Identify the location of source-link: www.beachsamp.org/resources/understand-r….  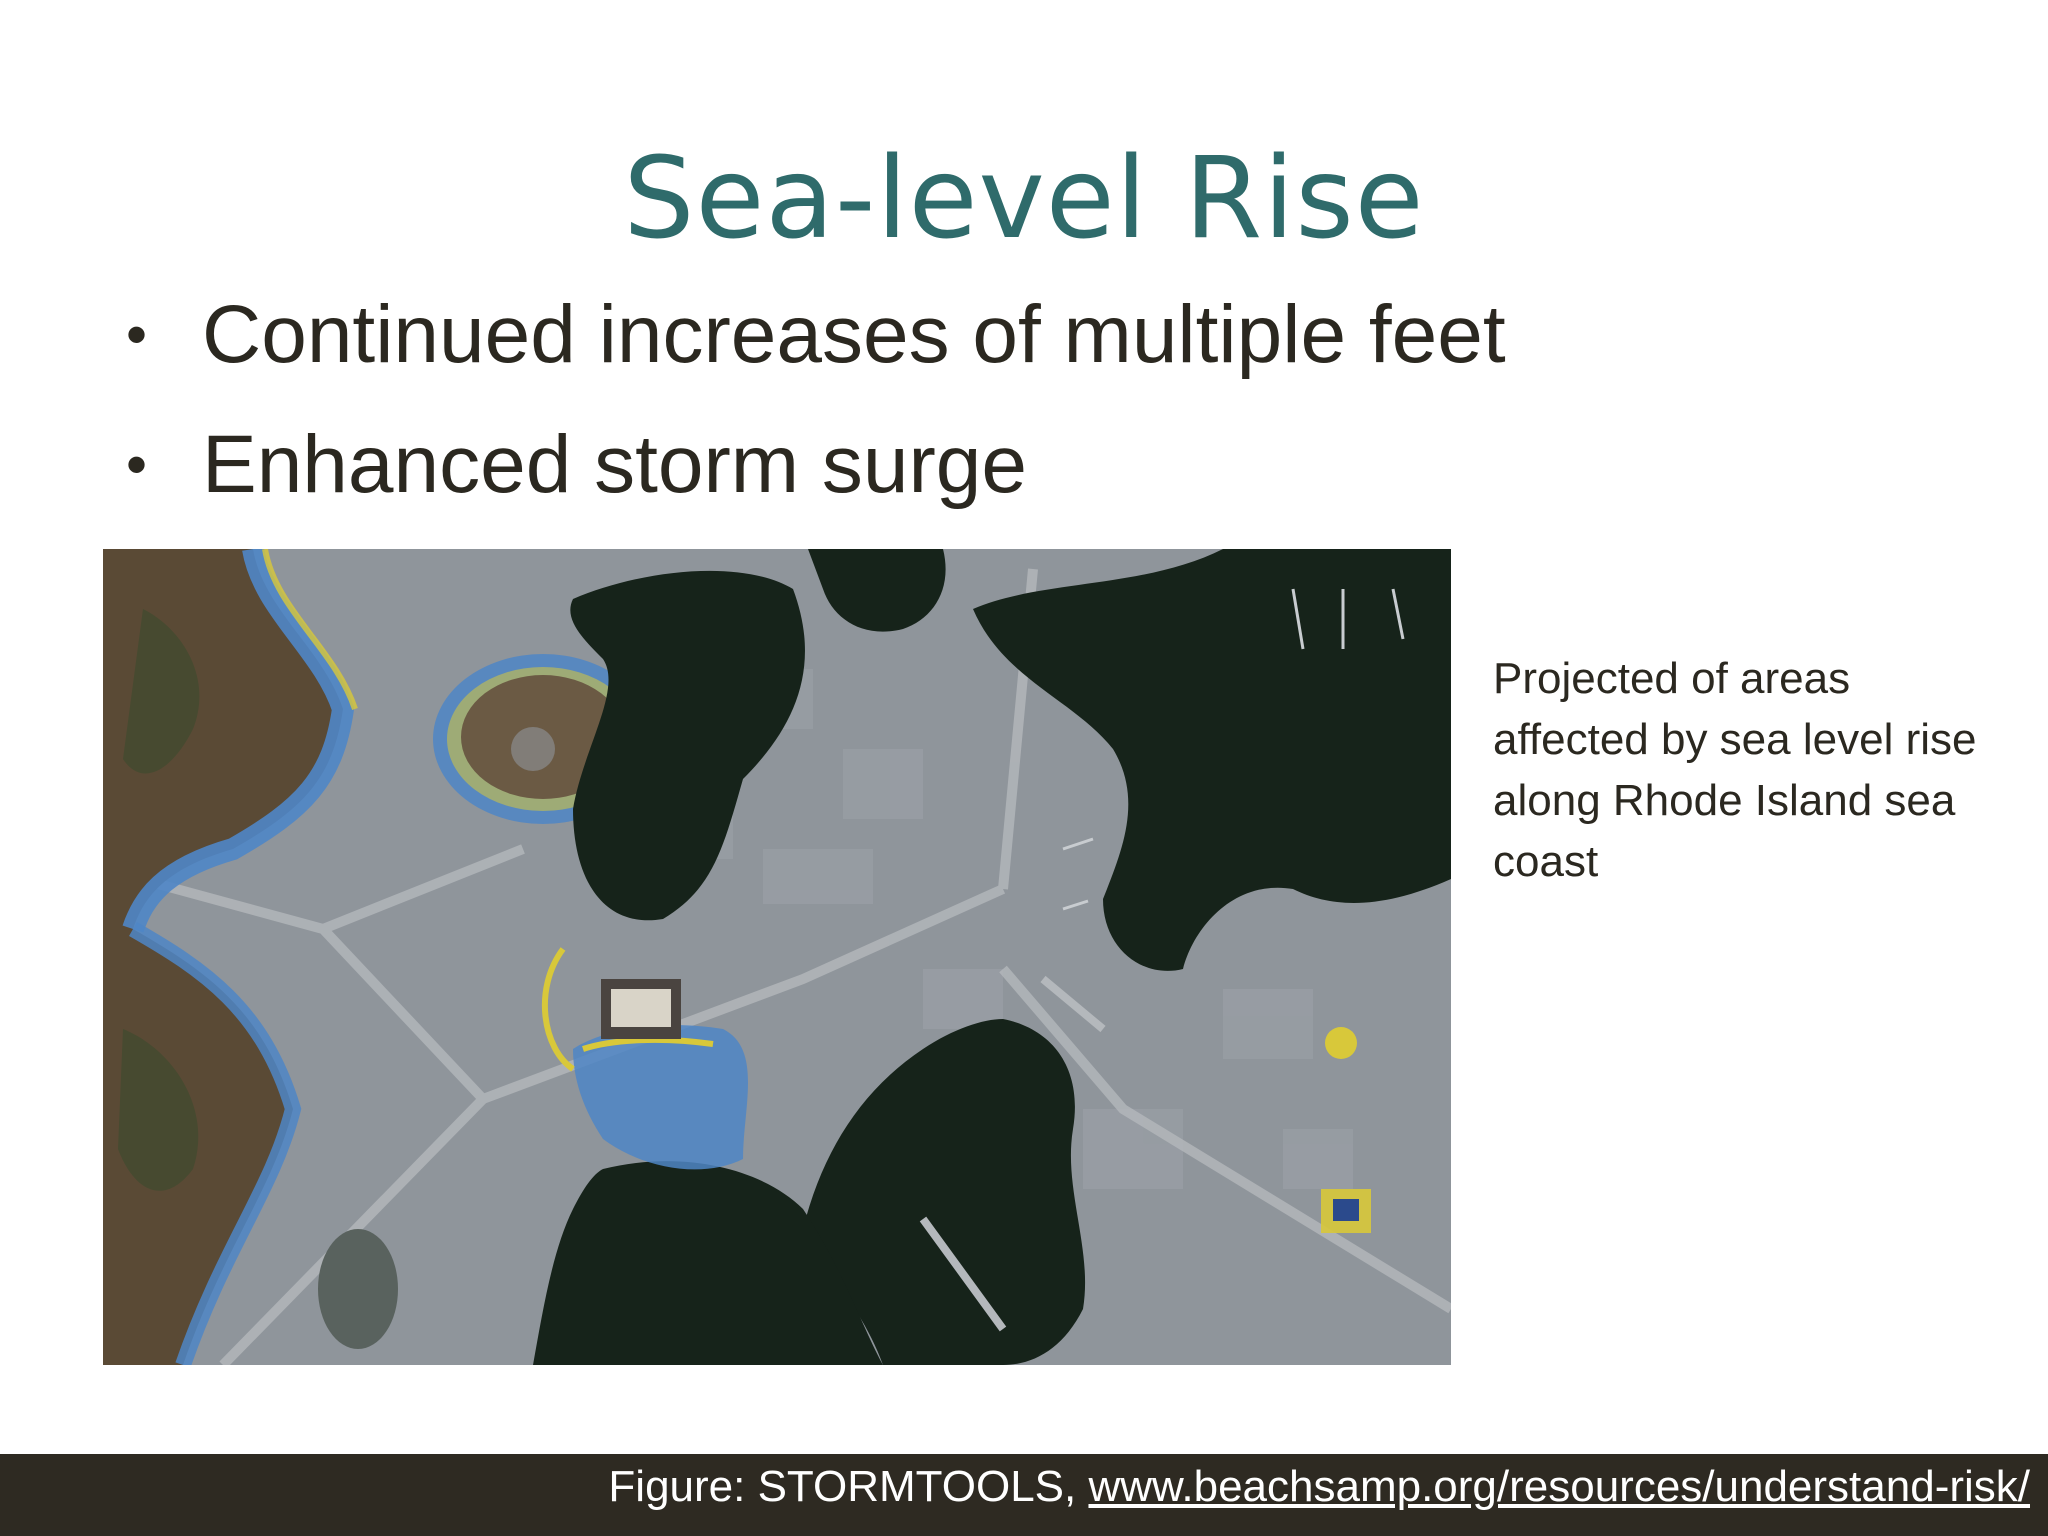
(1559, 1486).